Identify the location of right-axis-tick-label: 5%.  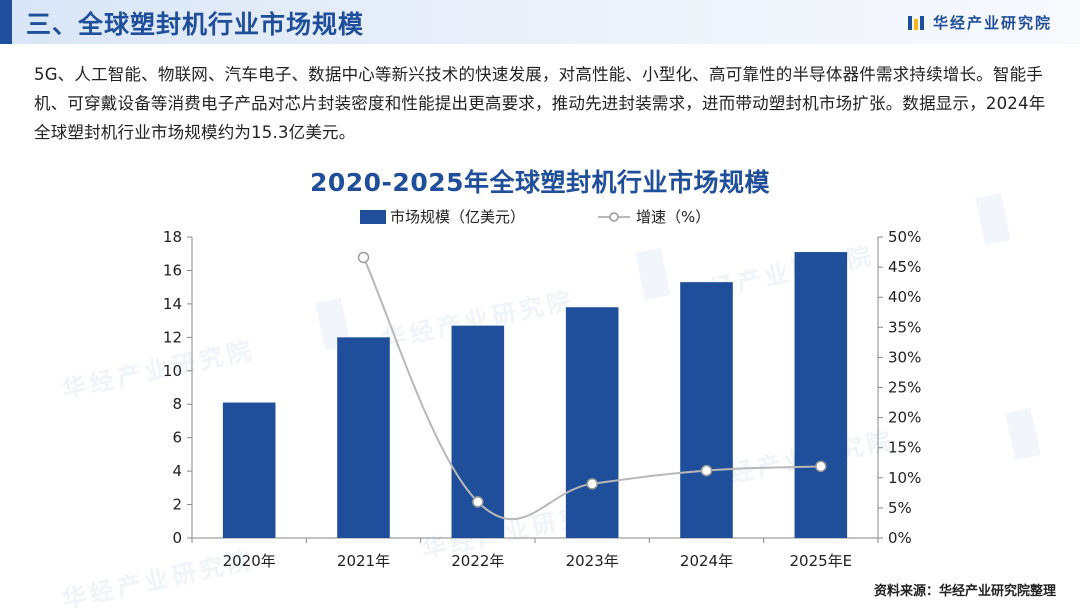
(900, 508).